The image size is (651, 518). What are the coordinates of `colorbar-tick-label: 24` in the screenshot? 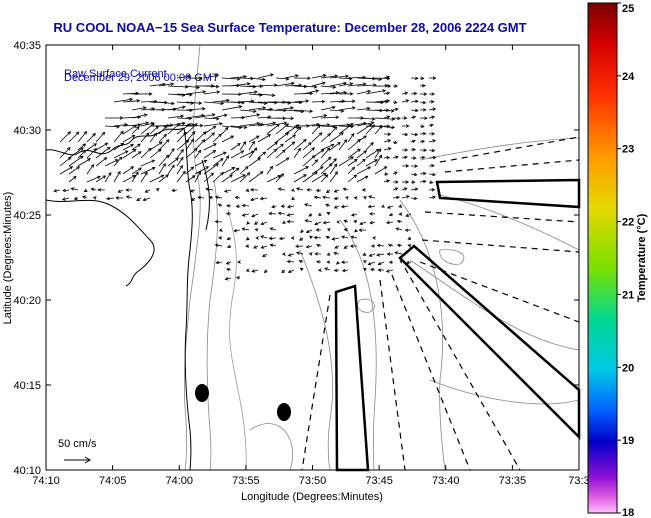 It's located at (628, 77).